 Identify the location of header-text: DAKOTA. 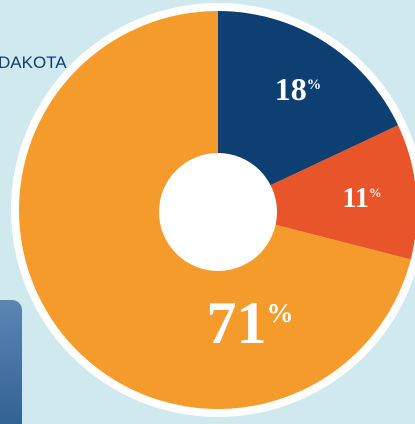
(33, 62).